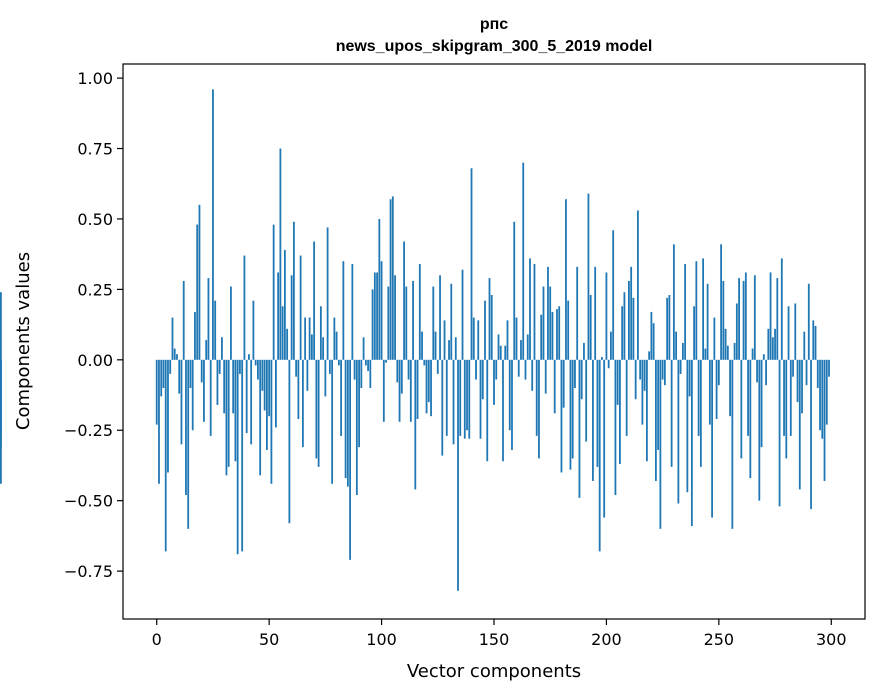 The height and width of the screenshot is (696, 880). I want to click on x-axis-ticks: 0 50 100 150 200 250 300, so click(499, 634).